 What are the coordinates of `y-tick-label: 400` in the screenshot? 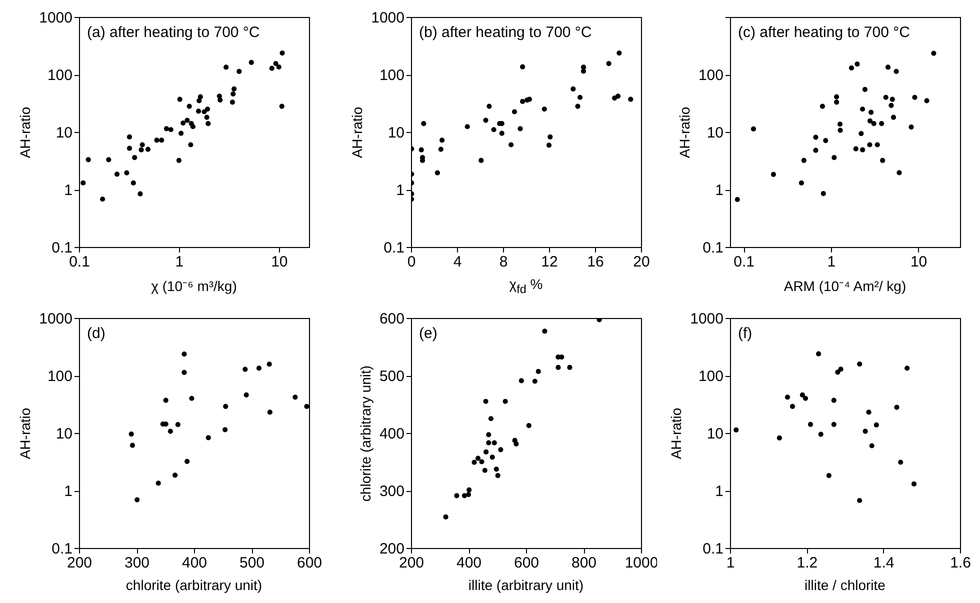 It's located at (391, 434).